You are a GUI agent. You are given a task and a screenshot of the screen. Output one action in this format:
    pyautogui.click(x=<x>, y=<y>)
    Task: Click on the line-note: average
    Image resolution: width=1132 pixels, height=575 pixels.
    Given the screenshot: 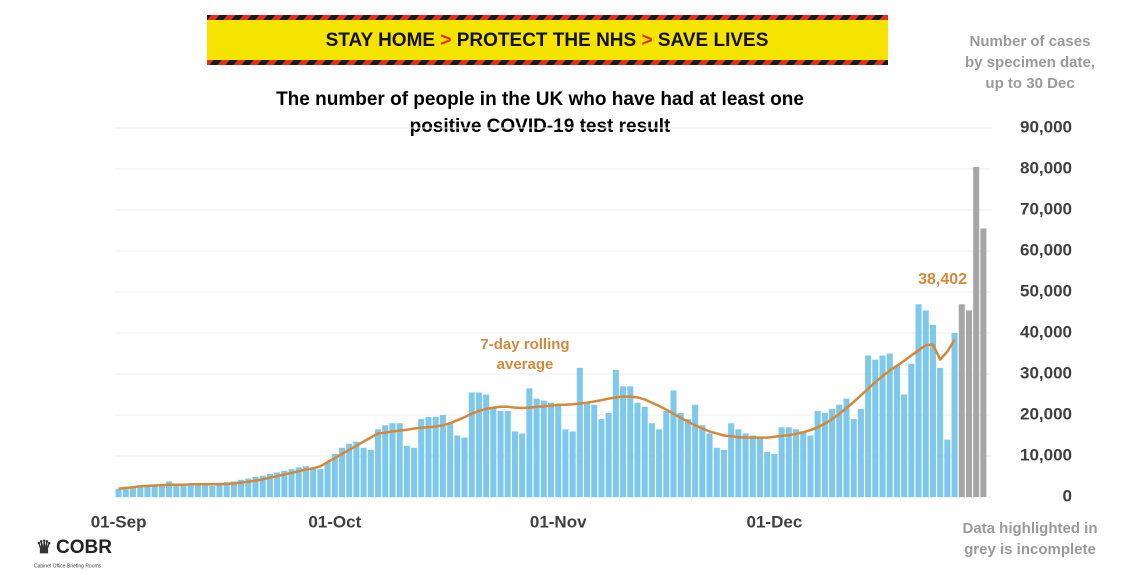 What is the action you would take?
    pyautogui.click(x=525, y=364)
    